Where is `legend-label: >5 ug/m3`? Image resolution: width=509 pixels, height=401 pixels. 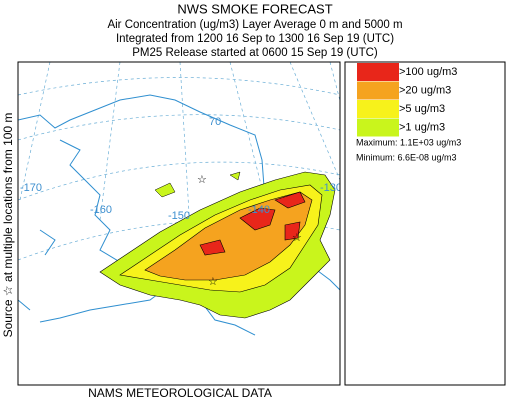 legend-label: >5 ug/m3 is located at coordinates (422, 109).